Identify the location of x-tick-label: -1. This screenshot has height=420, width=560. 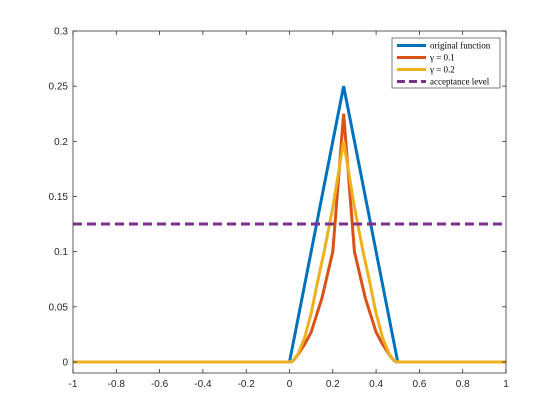
(73, 384).